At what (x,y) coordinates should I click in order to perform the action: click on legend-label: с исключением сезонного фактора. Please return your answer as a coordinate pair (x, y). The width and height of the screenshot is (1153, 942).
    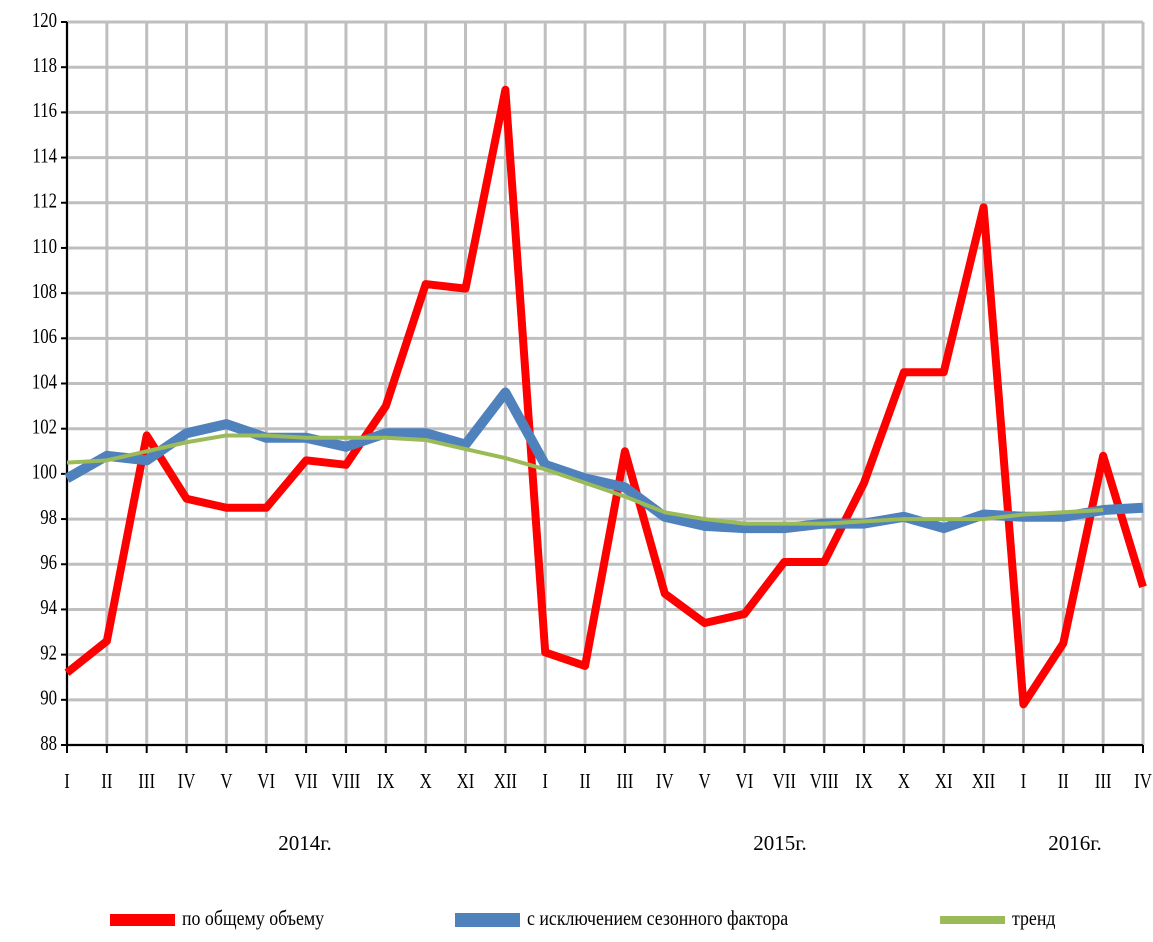
    Looking at the image, I should click on (658, 919).